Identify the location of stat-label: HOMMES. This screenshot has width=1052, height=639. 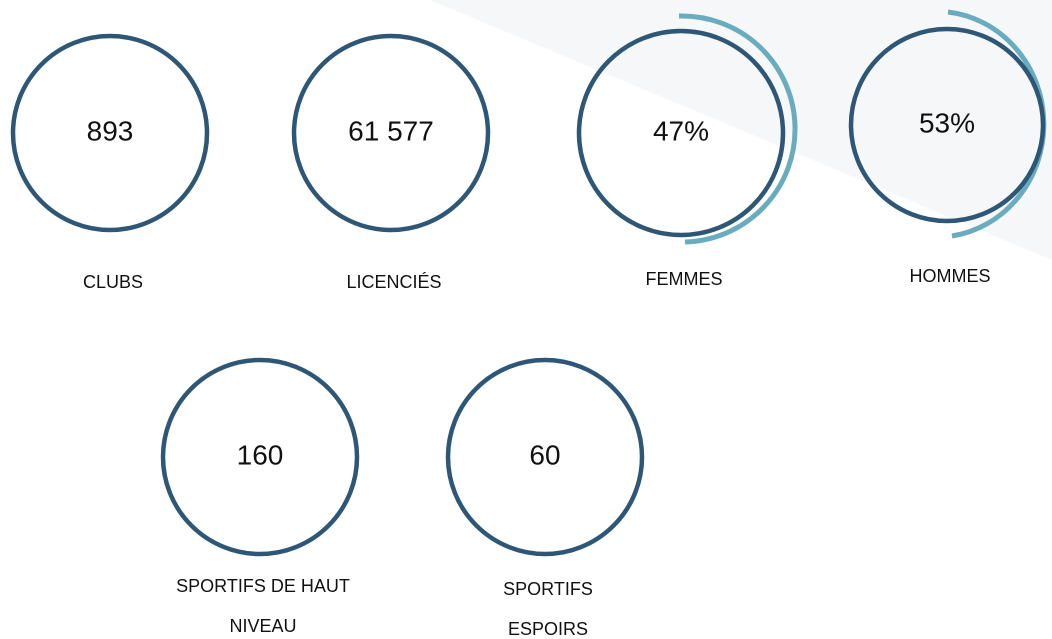
(950, 276).